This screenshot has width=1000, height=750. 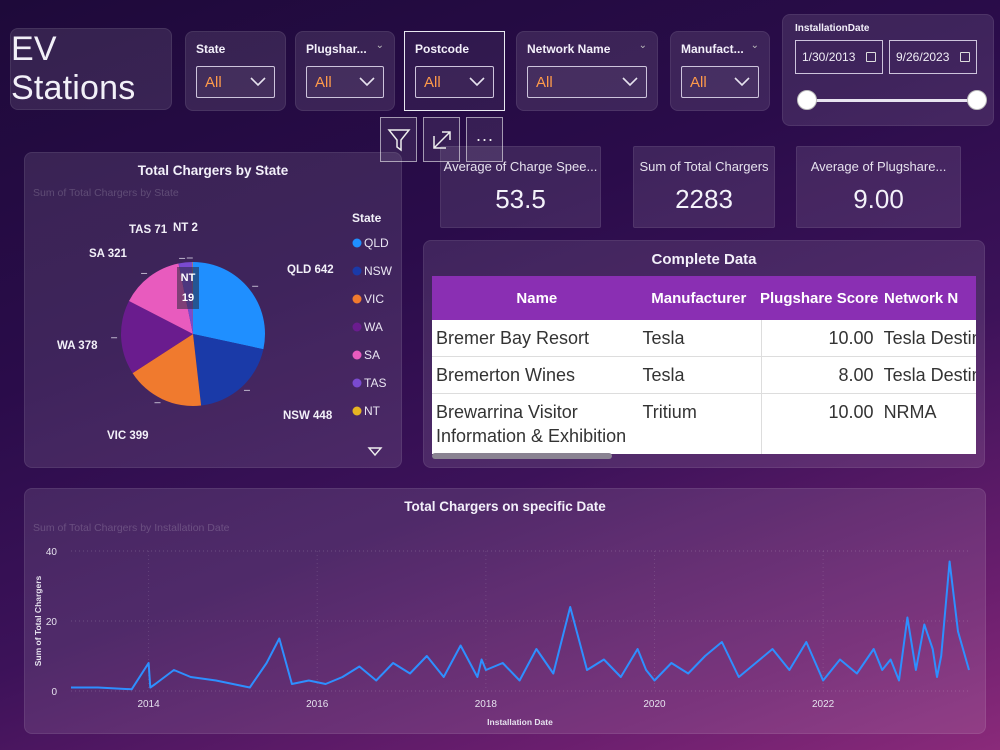 I want to click on manufacturer-dropdown: All, so click(x=720, y=82).